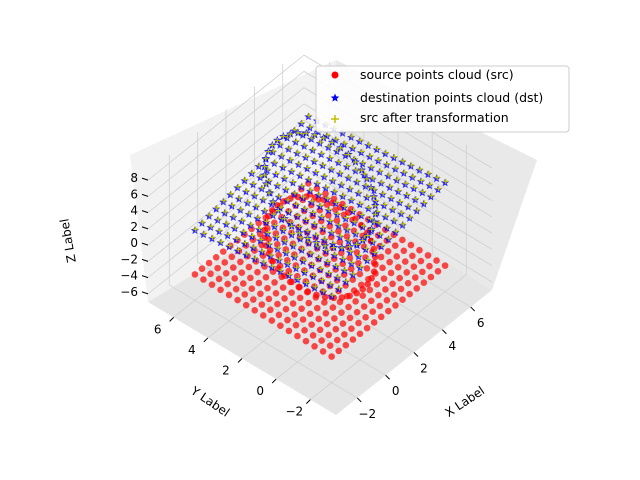 This screenshot has width=640, height=480. Describe the element at coordinates (424, 369) in the screenshot. I see `x-tick-label: 2` at that location.